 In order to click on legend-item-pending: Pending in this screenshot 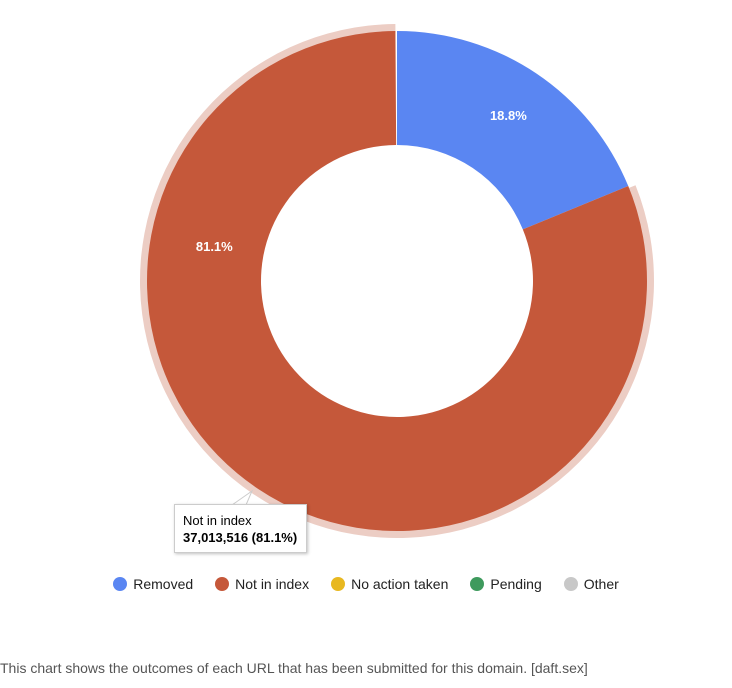, I will do `click(506, 584)`.